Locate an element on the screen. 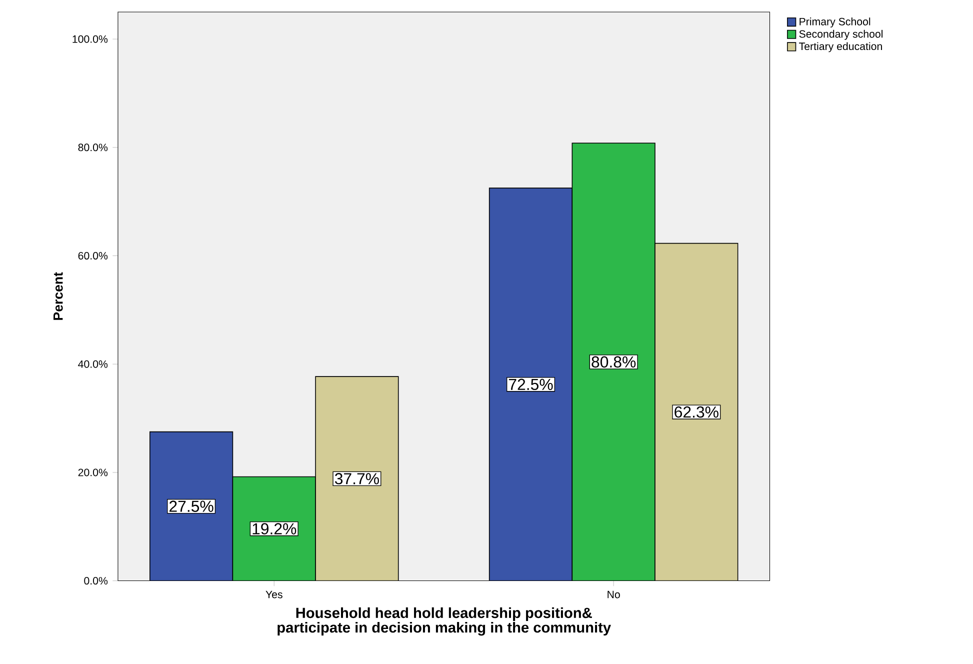 The height and width of the screenshot is (664, 973). y-tick-label: 0.0% is located at coordinates (96, 581).